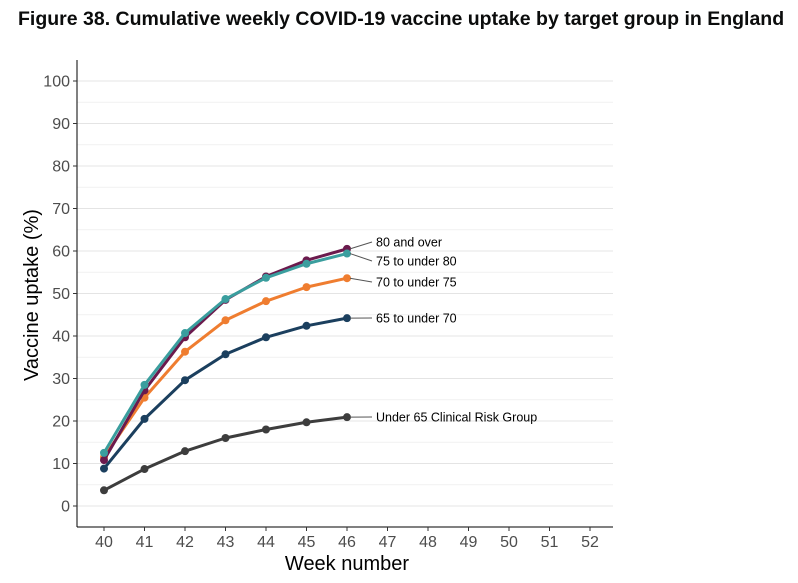 The height and width of the screenshot is (583, 798). What do you see at coordinates (61, 337) in the screenshot?
I see `y-tick-label: 40` at bounding box center [61, 337].